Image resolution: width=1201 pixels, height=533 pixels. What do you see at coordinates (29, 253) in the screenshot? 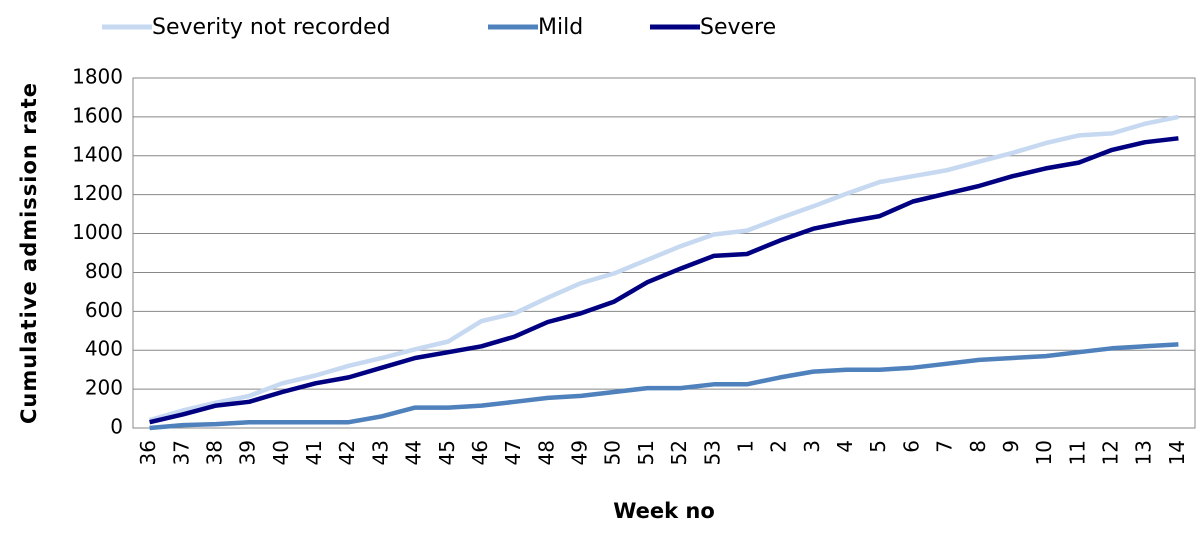
I see `y-axis-label: Cumulative admission rate` at bounding box center [29, 253].